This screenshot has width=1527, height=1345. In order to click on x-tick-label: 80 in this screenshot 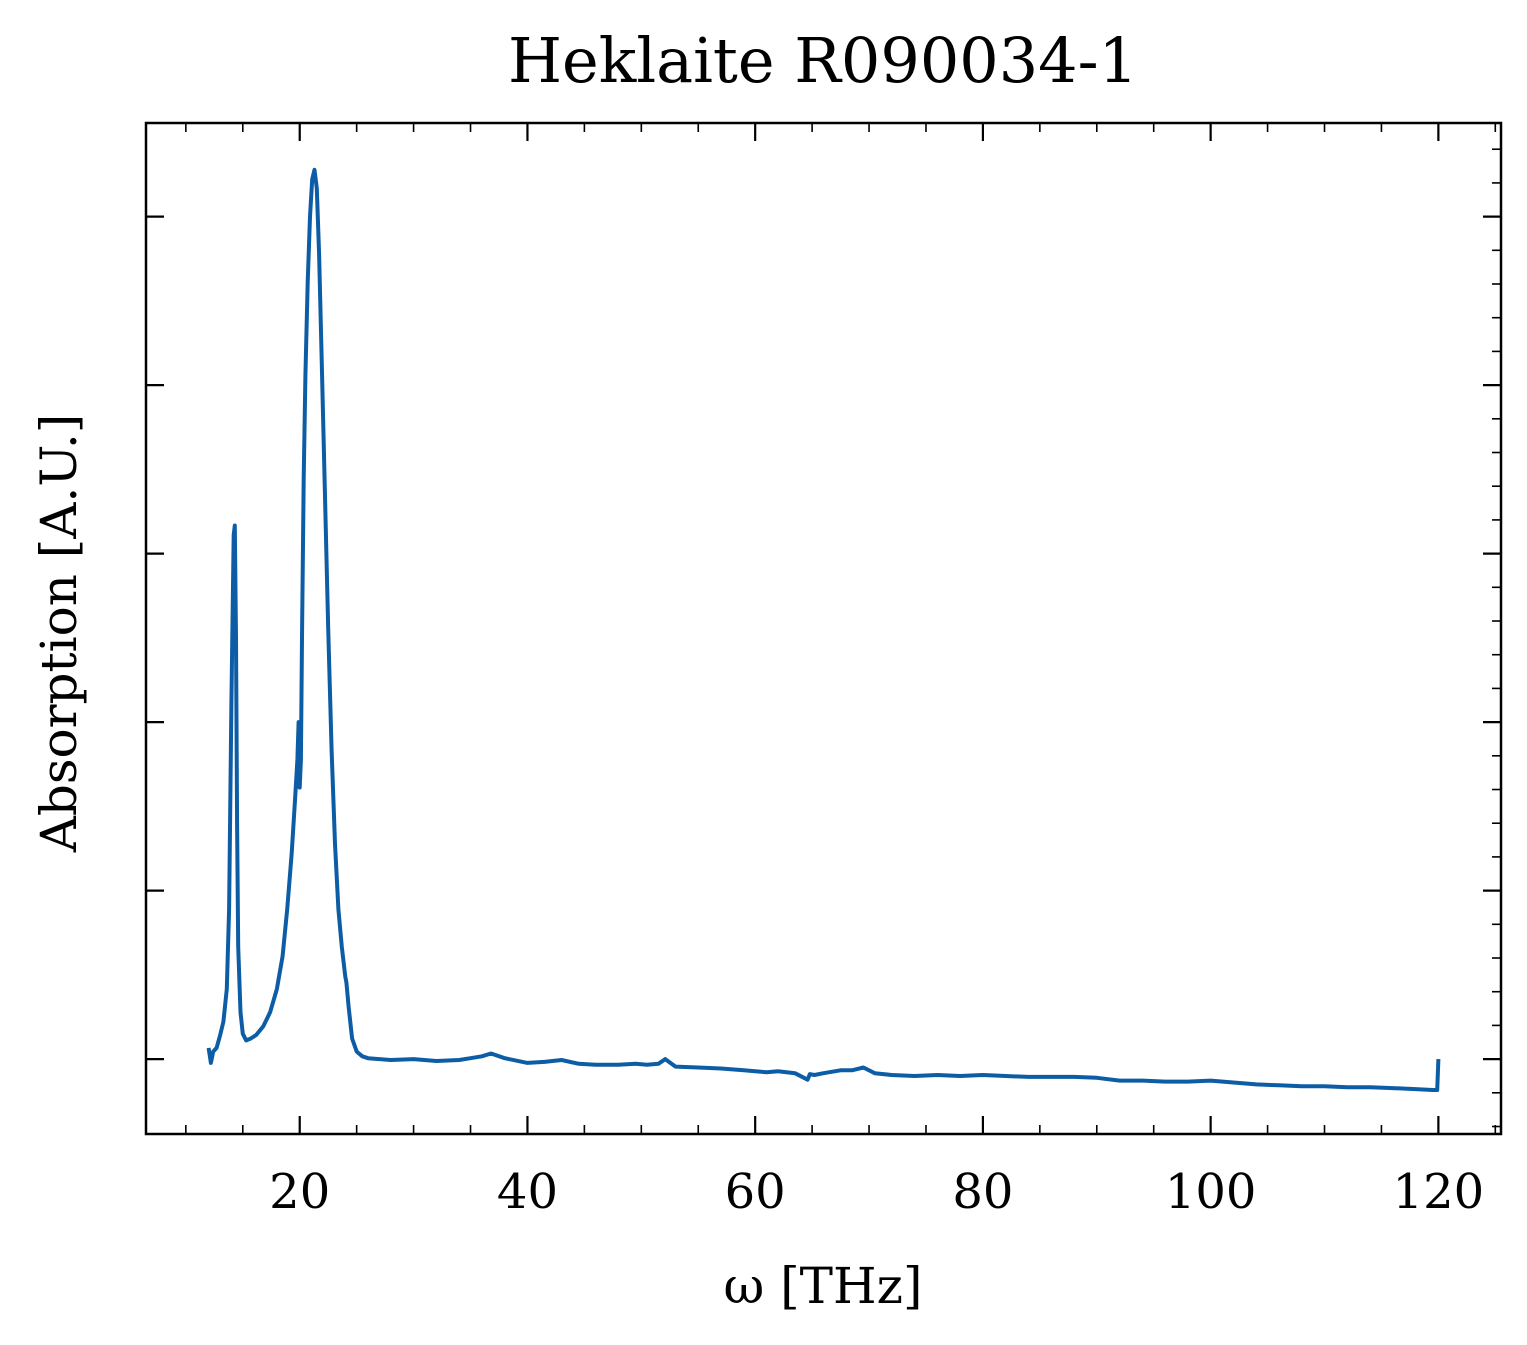, I will do `click(982, 1192)`.